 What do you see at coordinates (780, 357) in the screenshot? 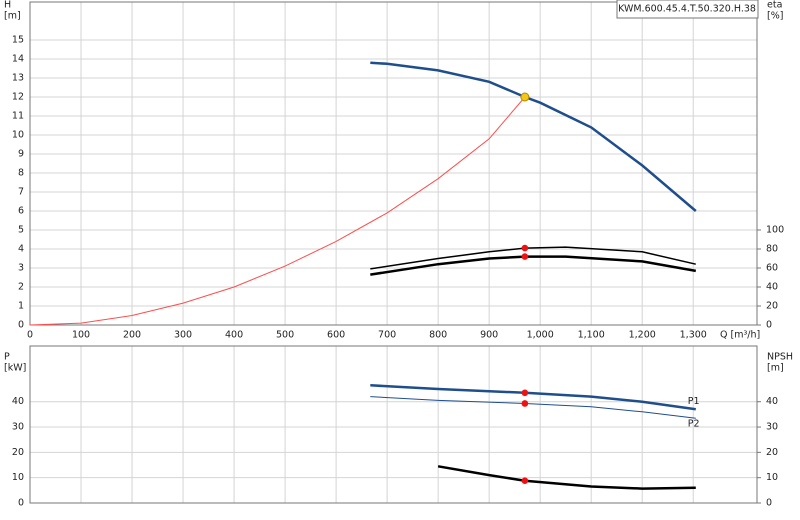
I see `y2-axis-label: NPSH` at bounding box center [780, 357].